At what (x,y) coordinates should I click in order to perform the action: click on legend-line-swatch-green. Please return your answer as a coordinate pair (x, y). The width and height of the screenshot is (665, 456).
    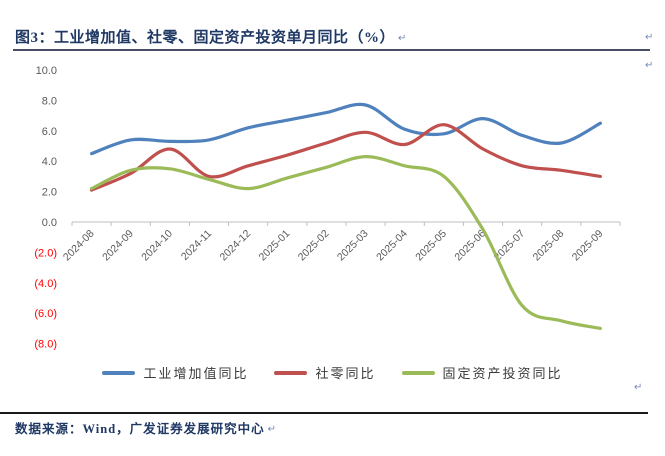
    Looking at the image, I should click on (418, 372).